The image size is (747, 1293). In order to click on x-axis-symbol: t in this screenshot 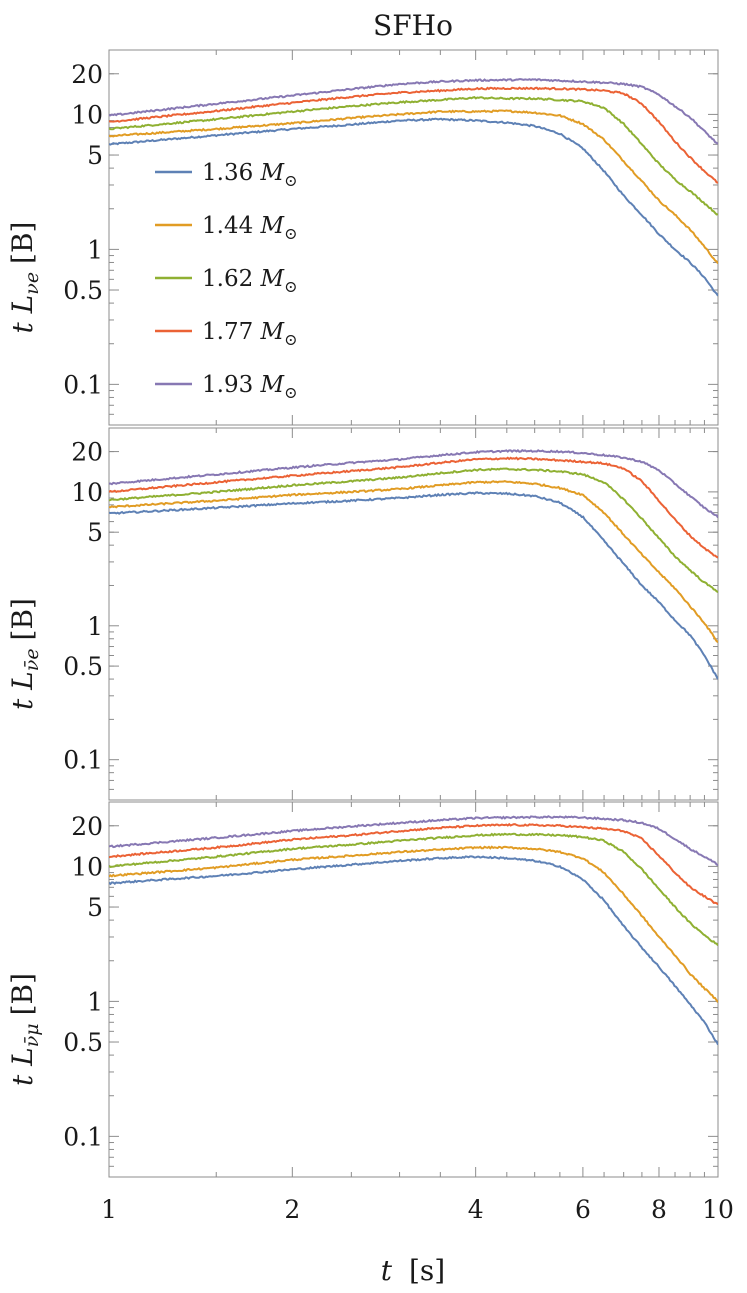, I will do `click(387, 1270)`.